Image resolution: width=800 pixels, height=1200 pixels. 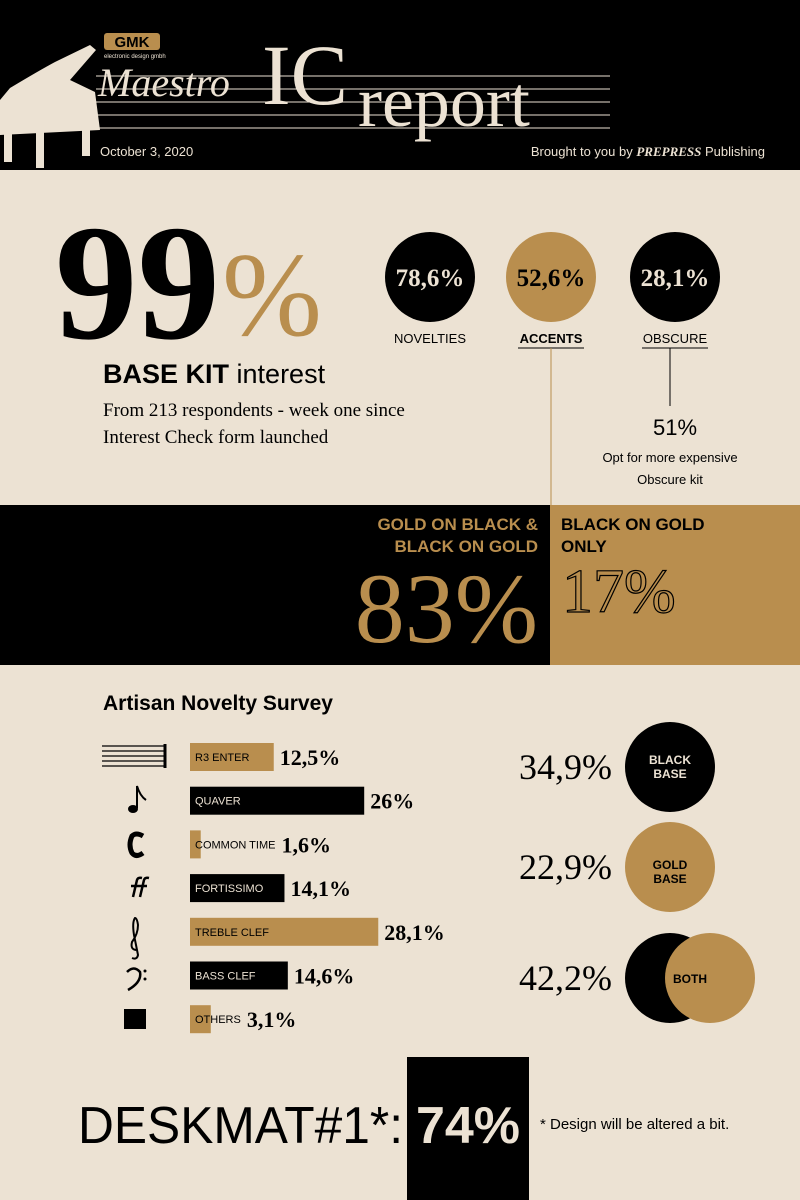 I want to click on credit-brand: PREPRESS, so click(x=668, y=151).